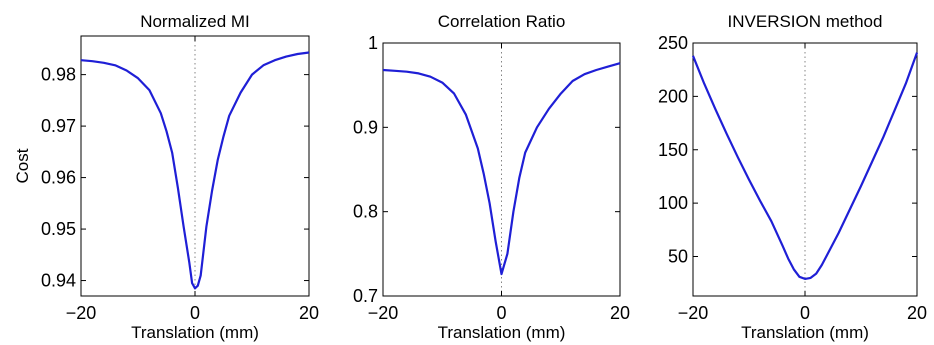  Describe the element at coordinates (365, 212) in the screenshot. I see `y-tick-label: 0.8` at that location.